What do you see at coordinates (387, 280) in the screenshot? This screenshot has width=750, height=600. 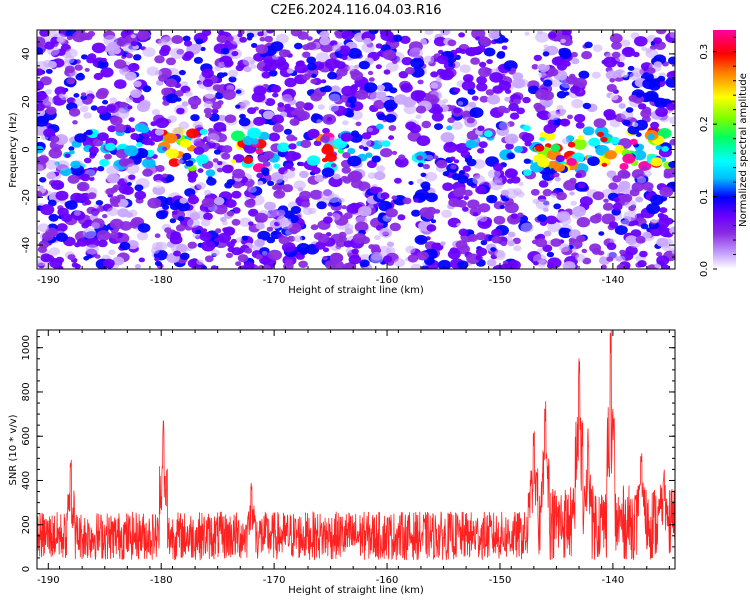 I see `x-tick-label: -160` at bounding box center [387, 280].